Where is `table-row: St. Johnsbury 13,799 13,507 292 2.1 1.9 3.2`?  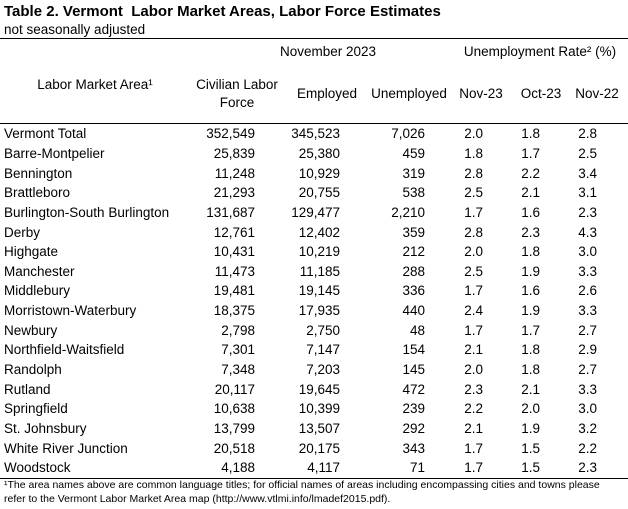
table-row: St. Johnsbury 13,799 13,507 292 2.1 1.9 3.2 is located at coordinates (298, 429).